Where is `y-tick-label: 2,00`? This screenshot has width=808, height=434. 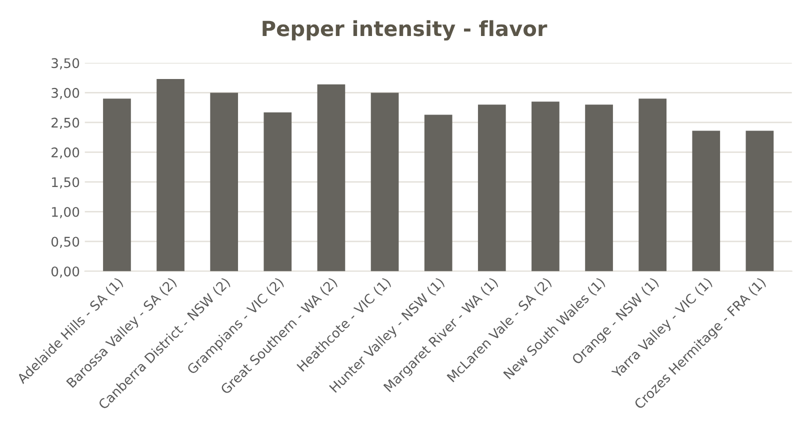
y-tick-label: 2,00 is located at coordinates (66, 153).